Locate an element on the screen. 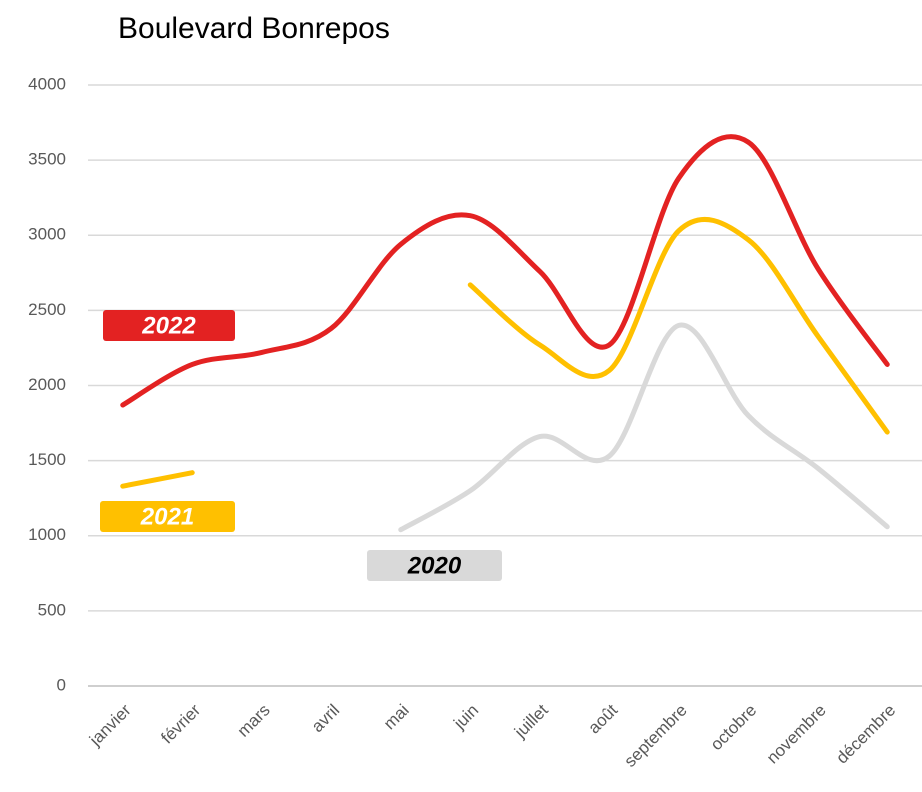  x-tick-label: décembre is located at coordinates (865, 734).